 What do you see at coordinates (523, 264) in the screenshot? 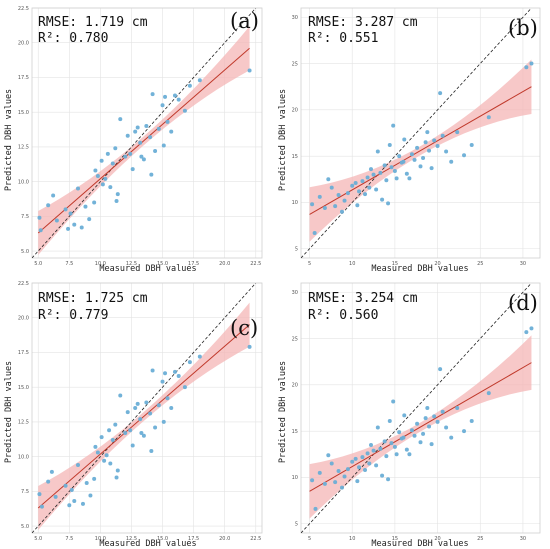
I see `panel-b-x-tick-label: 30` at bounding box center [523, 264].